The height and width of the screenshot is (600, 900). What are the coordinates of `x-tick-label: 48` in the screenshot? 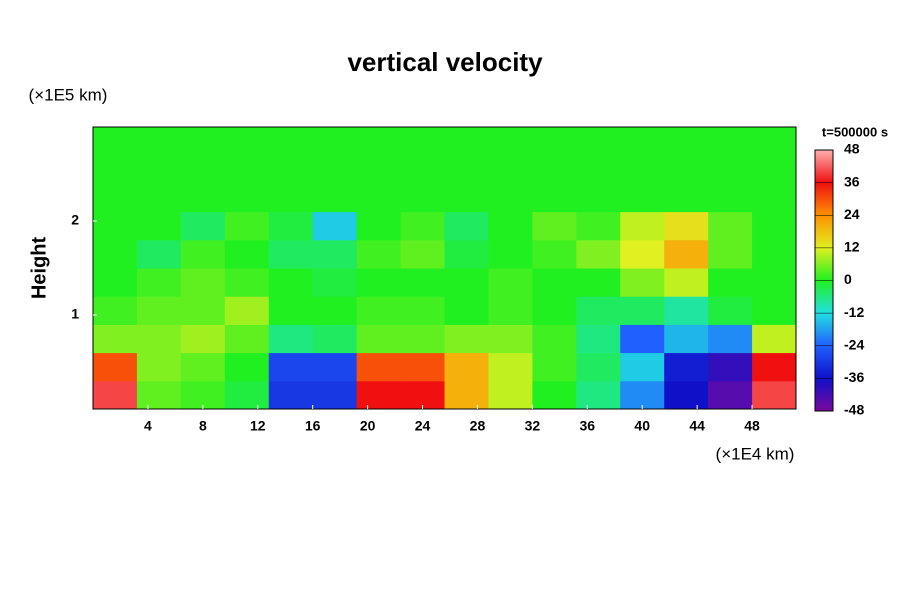 It's located at (752, 426).